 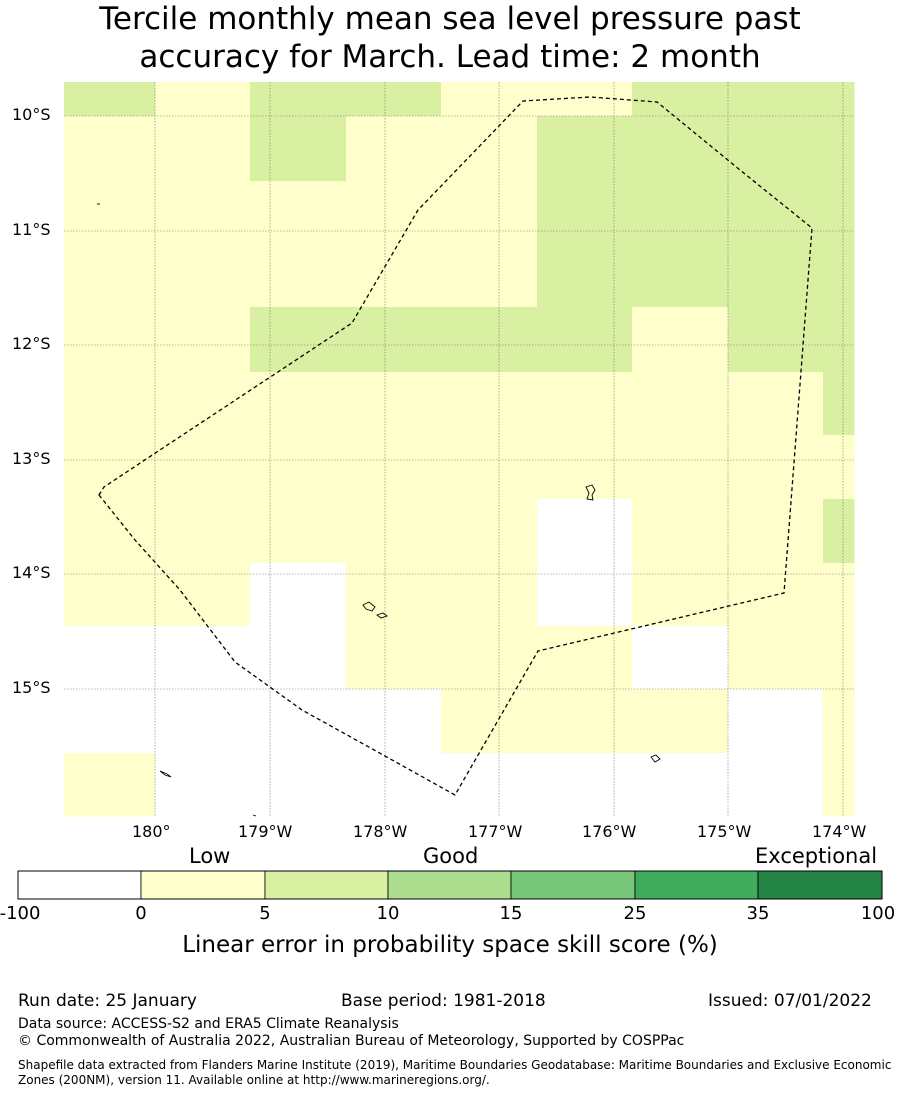 I want to click on lat-label-14s: 14°S, so click(x=31, y=572).